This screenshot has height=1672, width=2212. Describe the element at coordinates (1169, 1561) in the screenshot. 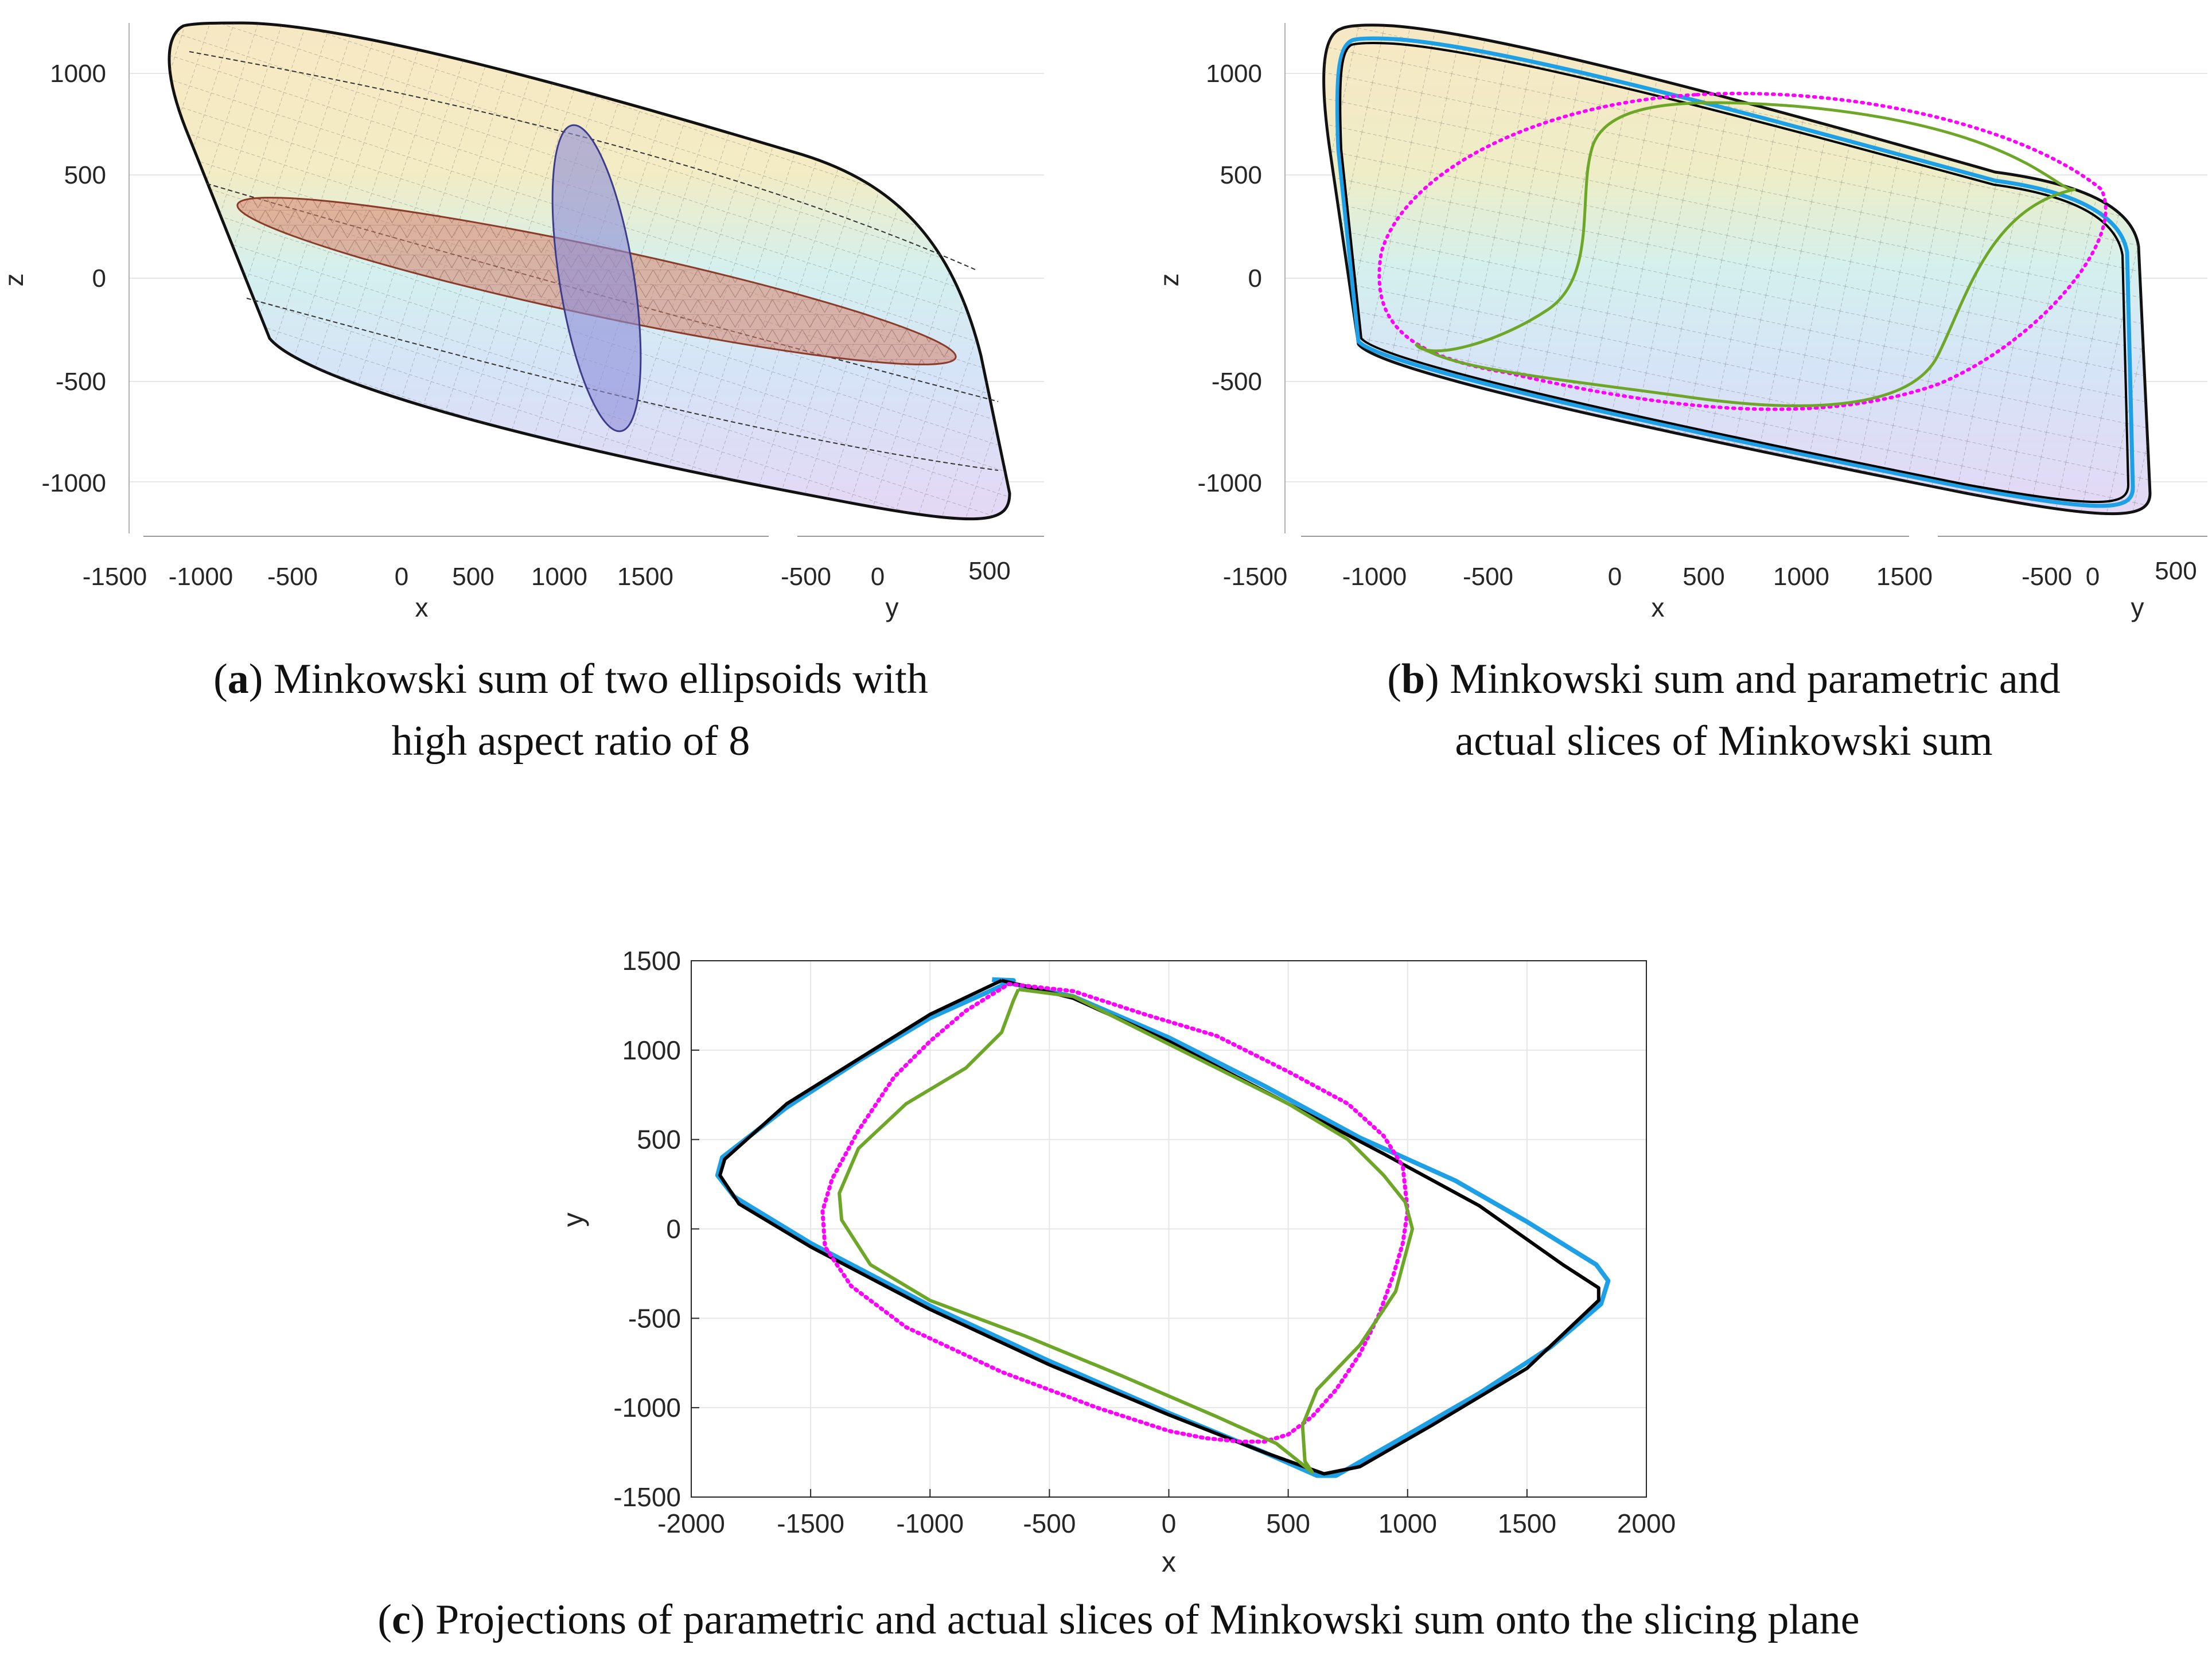

I see `x-axis-label-c: x` at that location.